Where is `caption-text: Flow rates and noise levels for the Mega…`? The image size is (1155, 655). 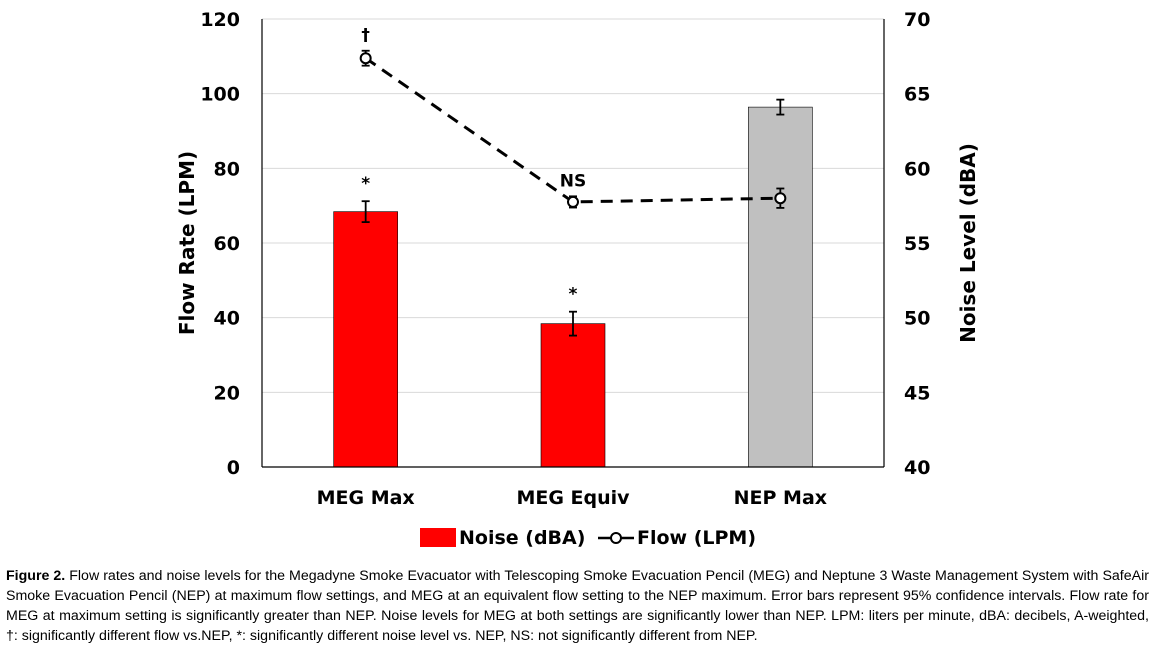 caption-text: Flow rates and noise levels for the Mega… is located at coordinates (577, 606).